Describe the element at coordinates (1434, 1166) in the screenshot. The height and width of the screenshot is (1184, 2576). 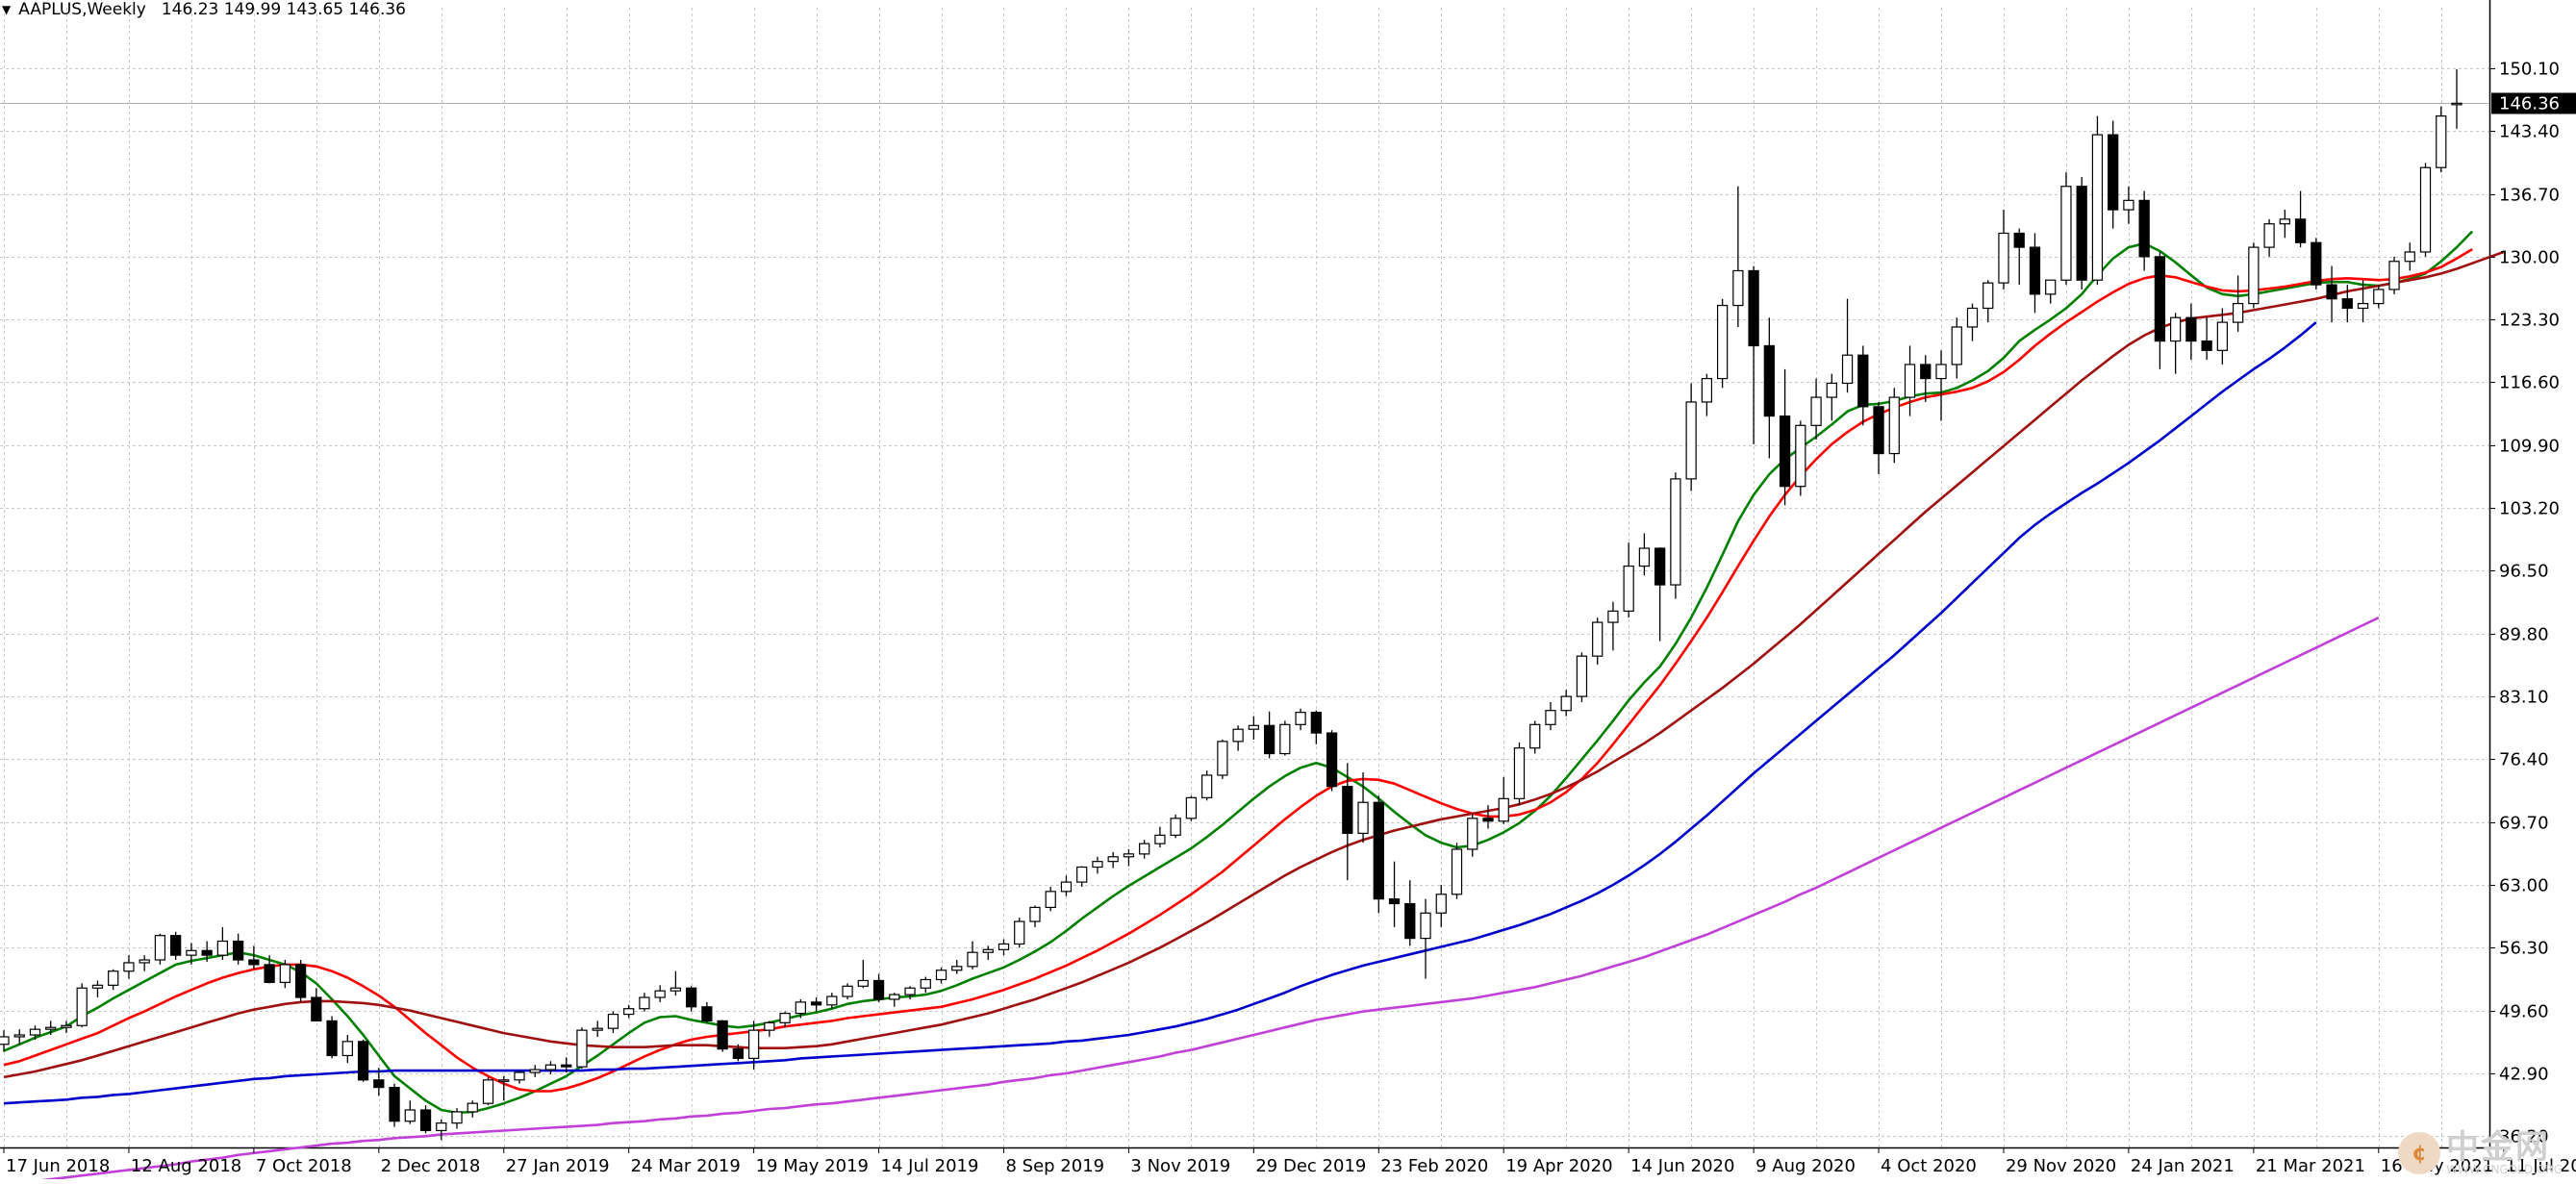
I see `x-tick-label: 23 Feb 2020` at that location.